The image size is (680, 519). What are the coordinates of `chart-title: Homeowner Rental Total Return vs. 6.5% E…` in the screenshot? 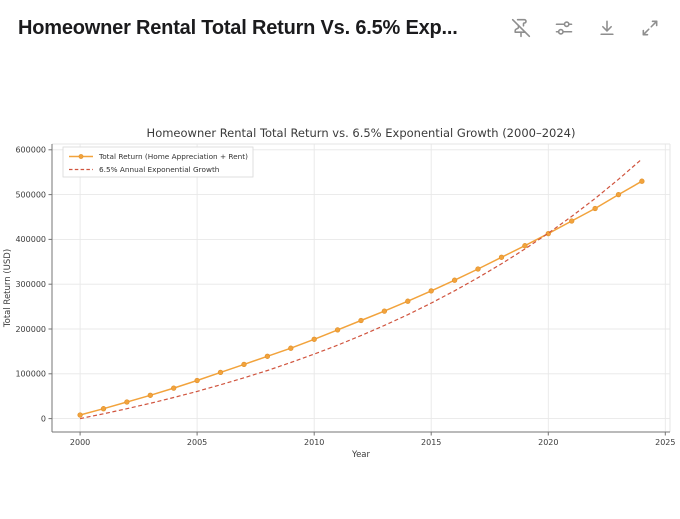 It's located at (361, 133).